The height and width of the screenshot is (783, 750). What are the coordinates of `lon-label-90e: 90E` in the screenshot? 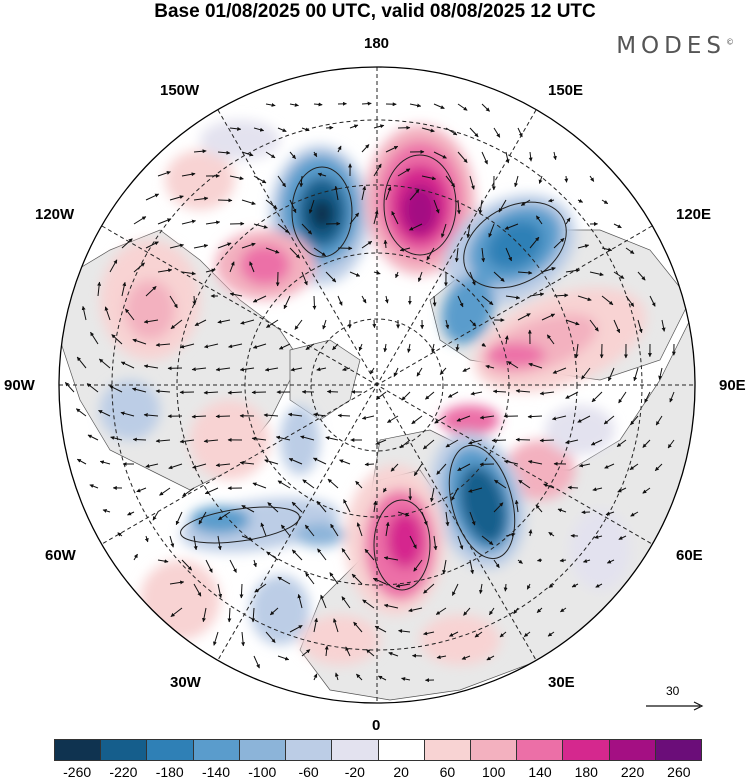 It's located at (732, 385).